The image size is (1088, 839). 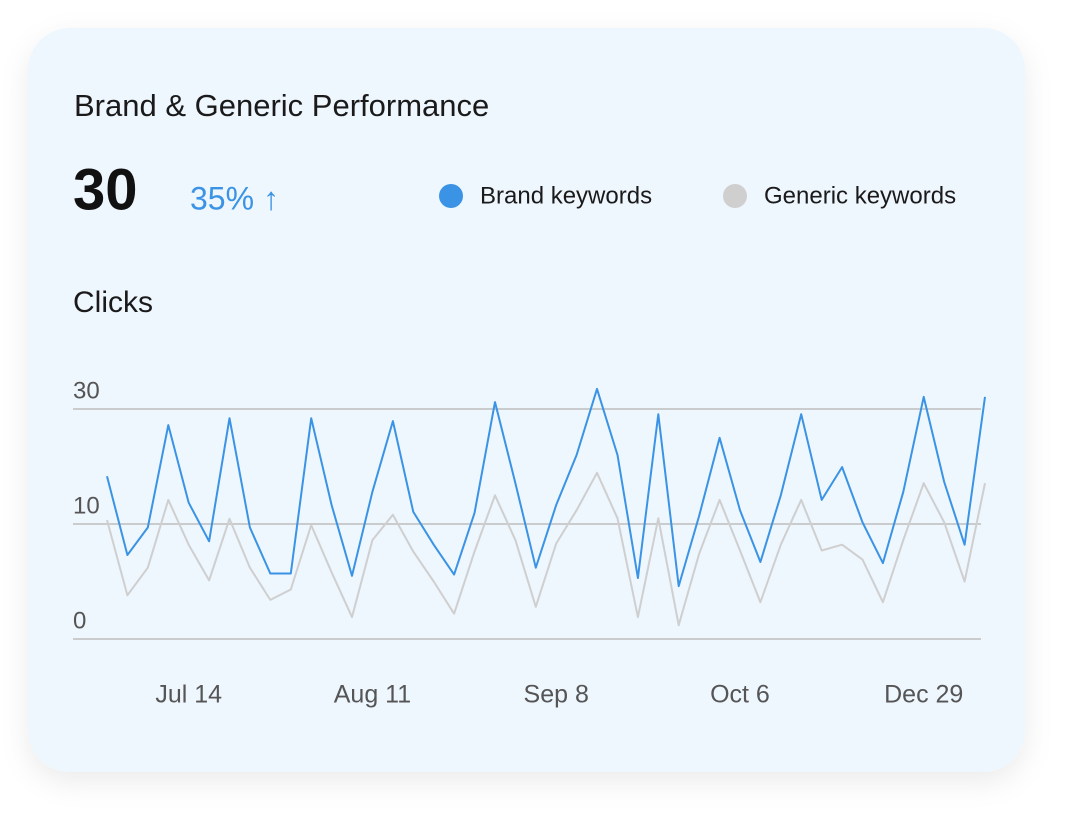 What do you see at coordinates (188, 695) in the screenshot?
I see `x-tick-label: Jul 14` at bounding box center [188, 695].